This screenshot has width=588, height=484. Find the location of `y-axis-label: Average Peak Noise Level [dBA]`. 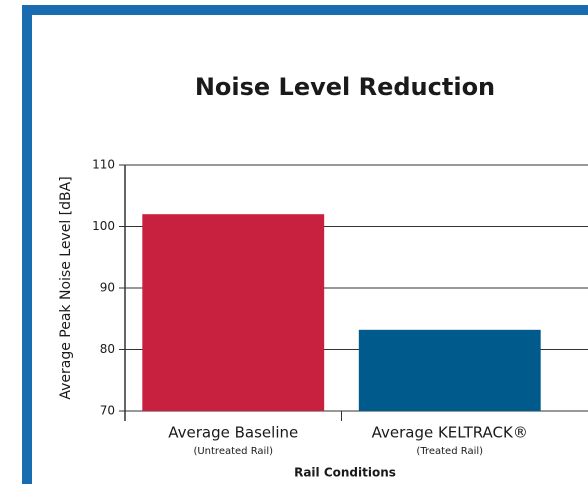

y-axis-label: Average Peak Noise Level [dBA] is located at coordinates (66, 287).